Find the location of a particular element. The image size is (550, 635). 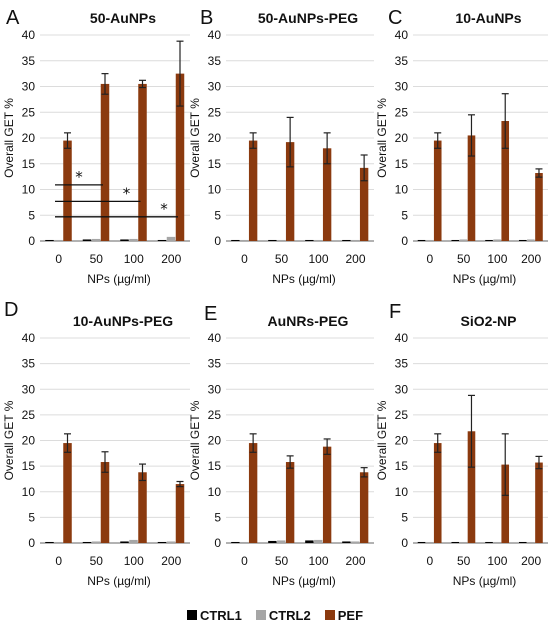

x-tick-label-e: 100 is located at coordinates (318, 561).